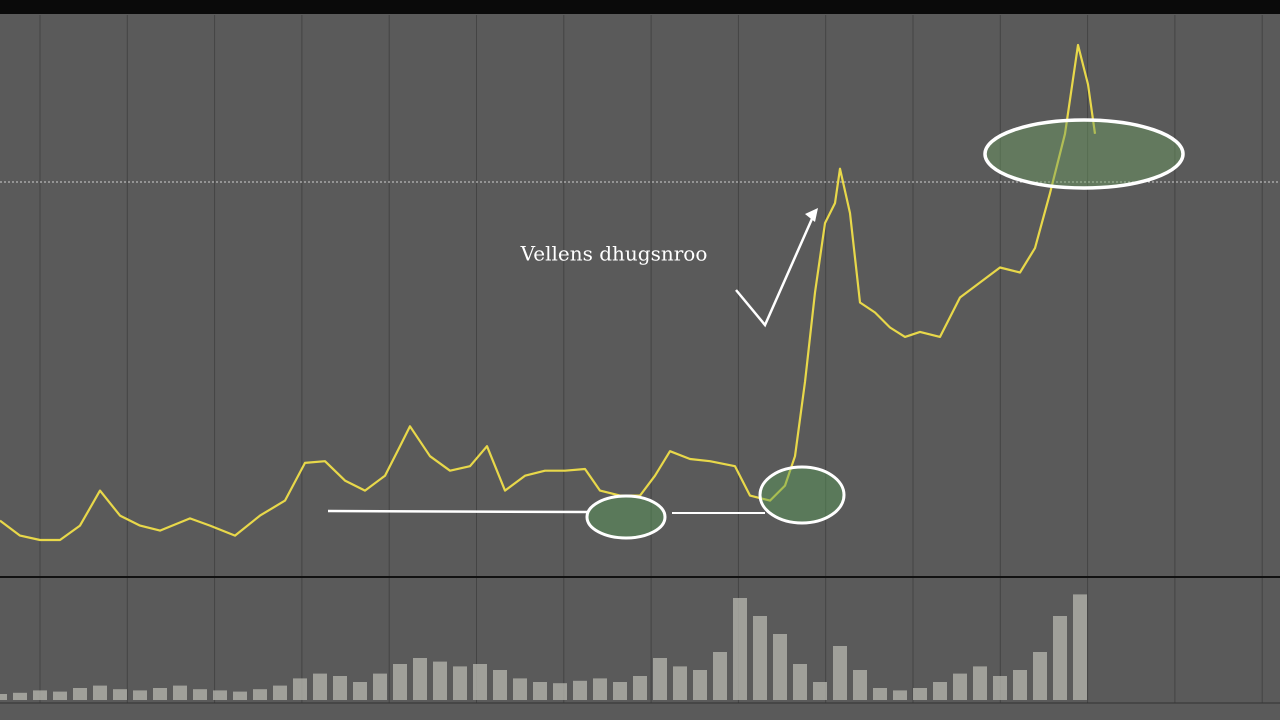  I want to click on support-line, so click(458, 511).